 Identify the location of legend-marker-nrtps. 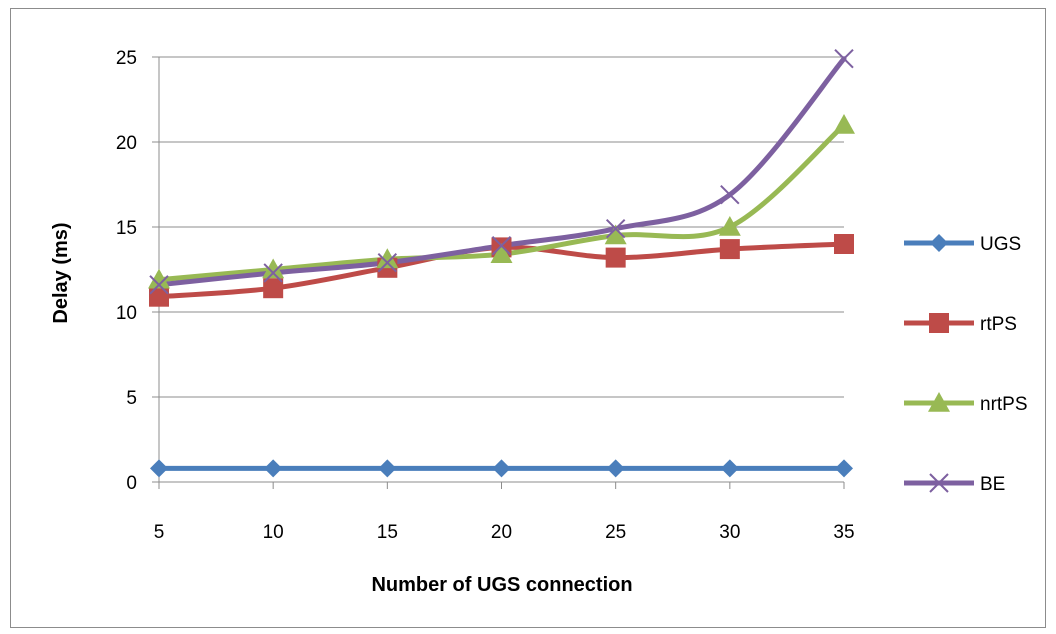
(939, 402).